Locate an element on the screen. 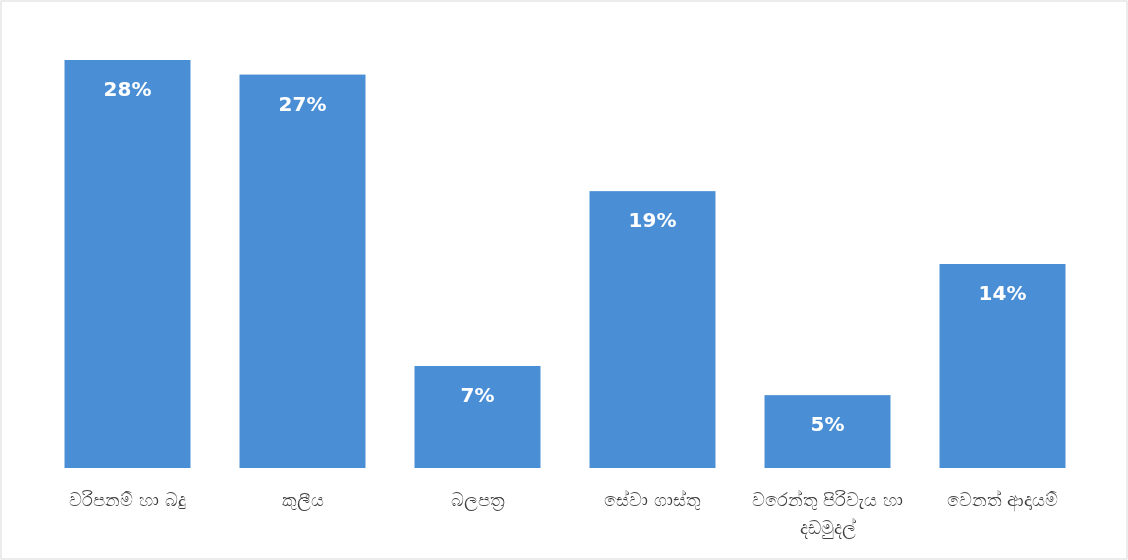 The width and height of the screenshot is (1128, 560). x-tick-label: වෙනත් ආදායම් is located at coordinates (1002, 500).